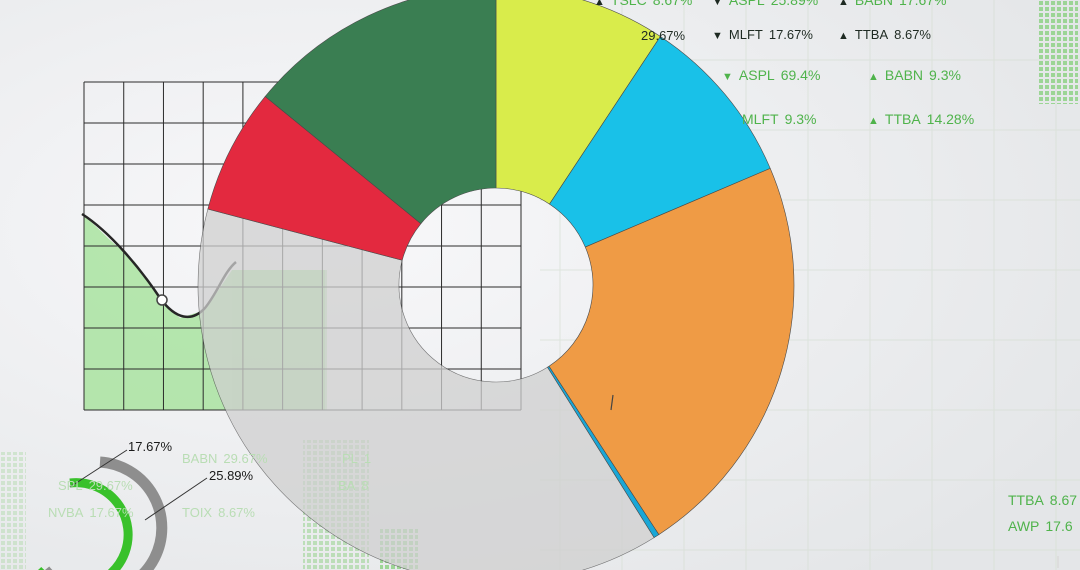  I want to click on ticker-value: 1, so click(367, 458).